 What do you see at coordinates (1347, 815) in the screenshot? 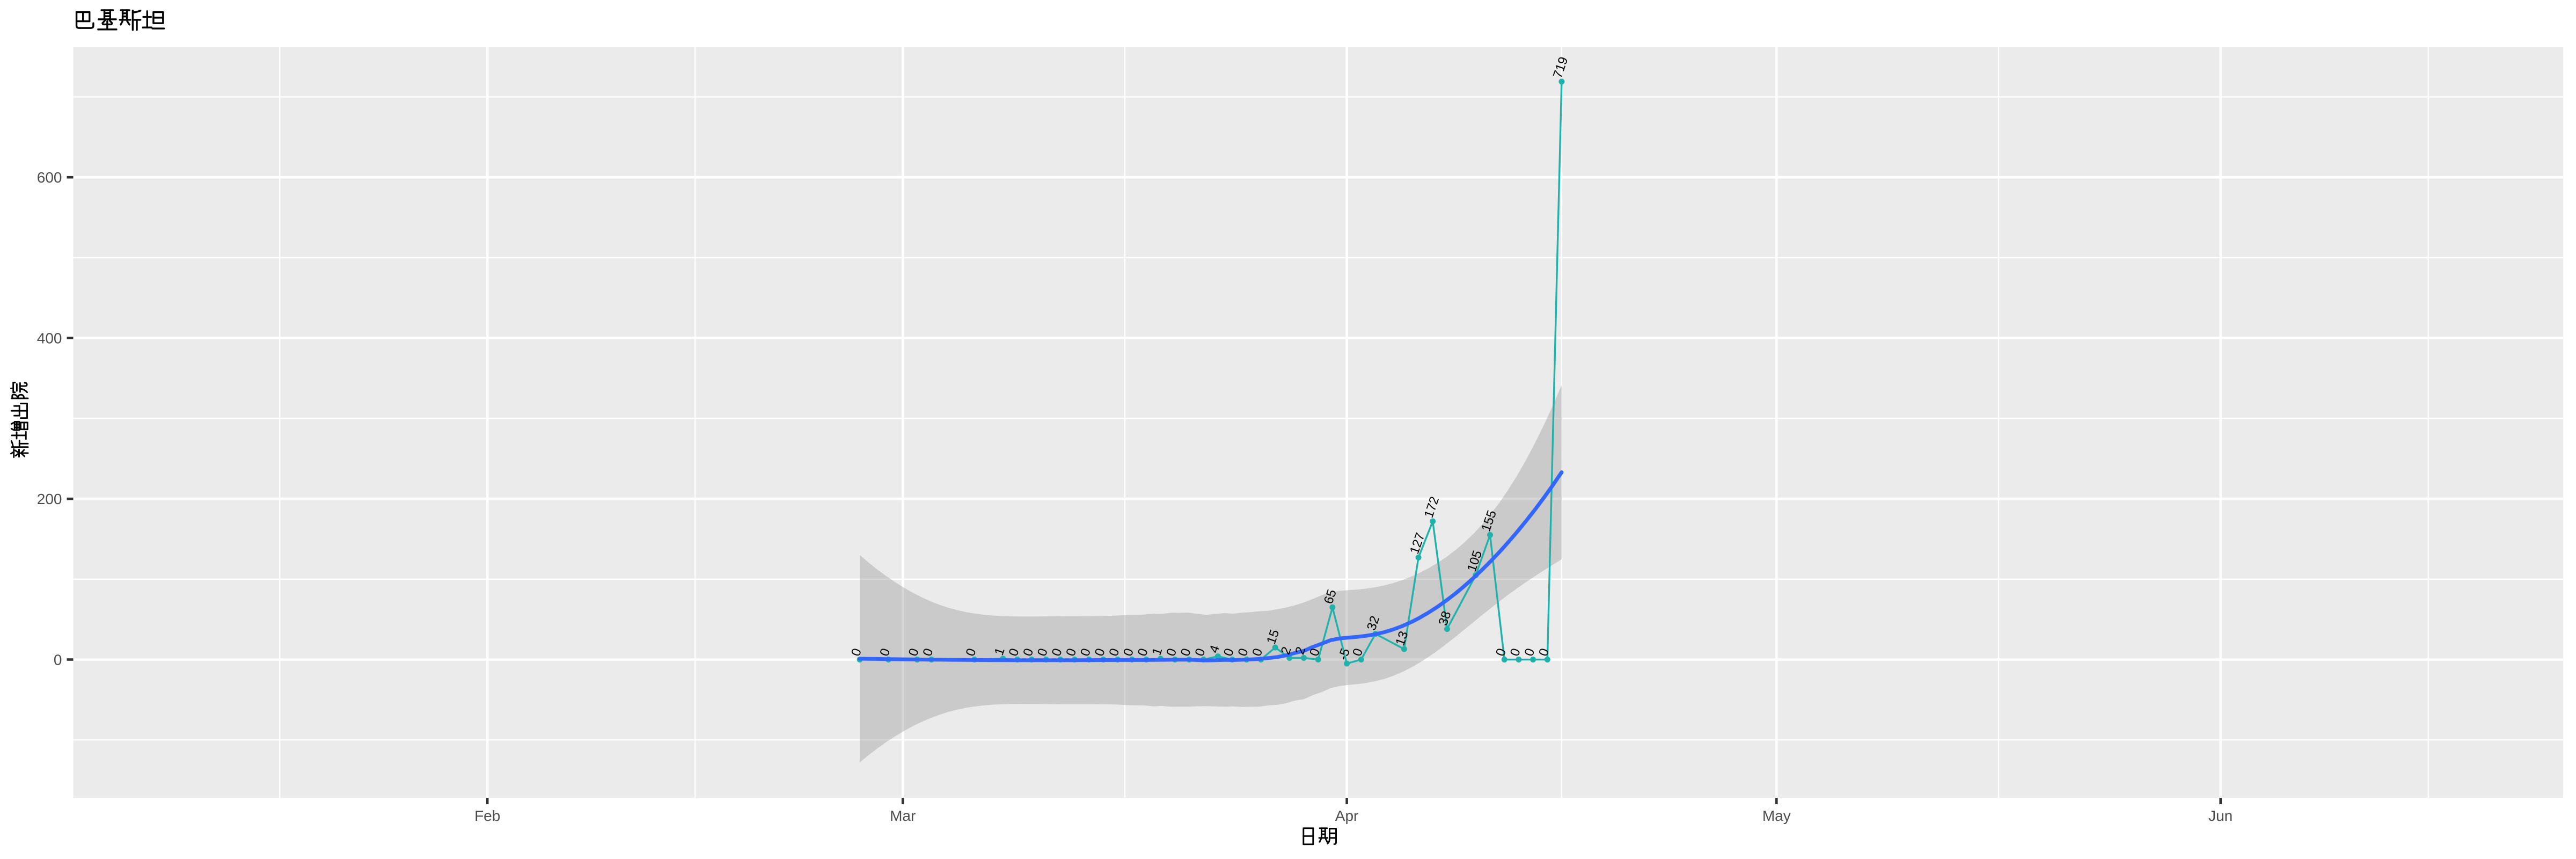
I see `svg-text: Apr` at bounding box center [1347, 815].